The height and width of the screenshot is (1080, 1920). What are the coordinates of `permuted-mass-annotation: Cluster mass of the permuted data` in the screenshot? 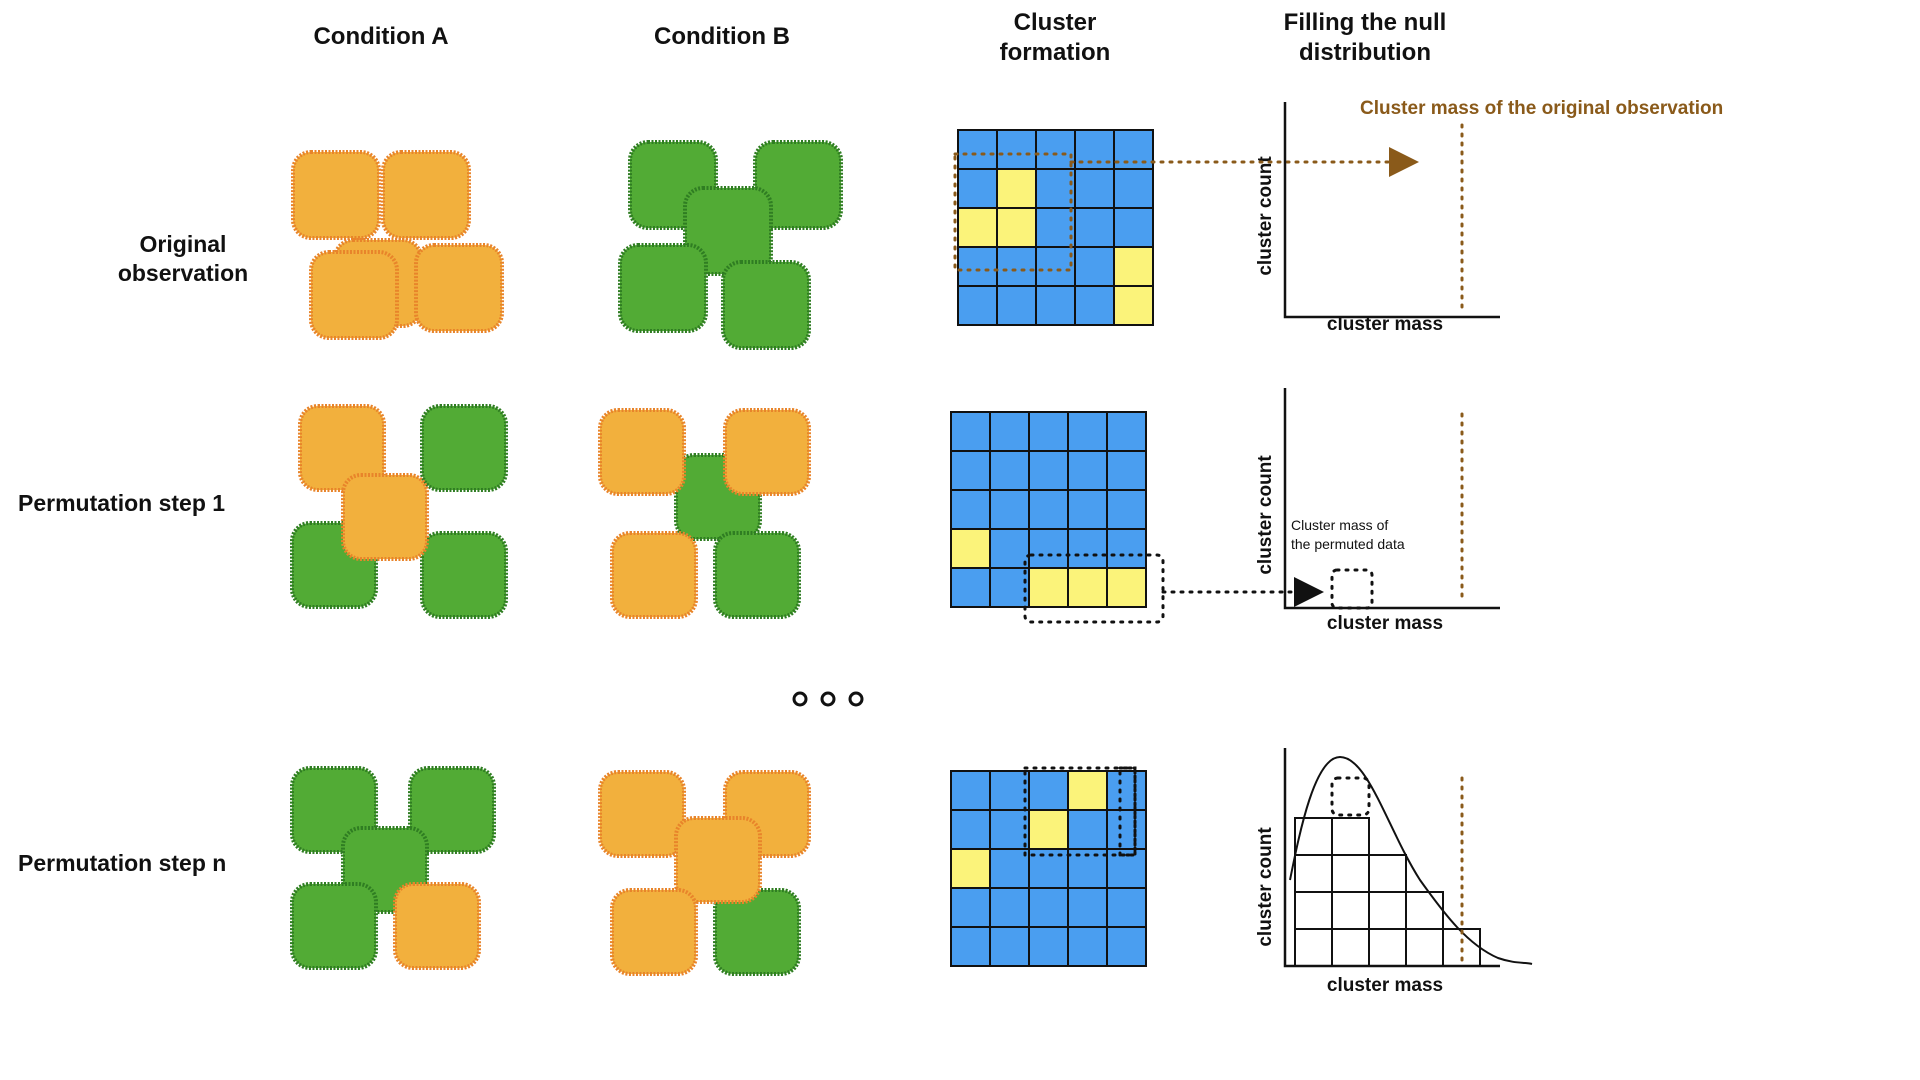 It's located at (1348, 534).